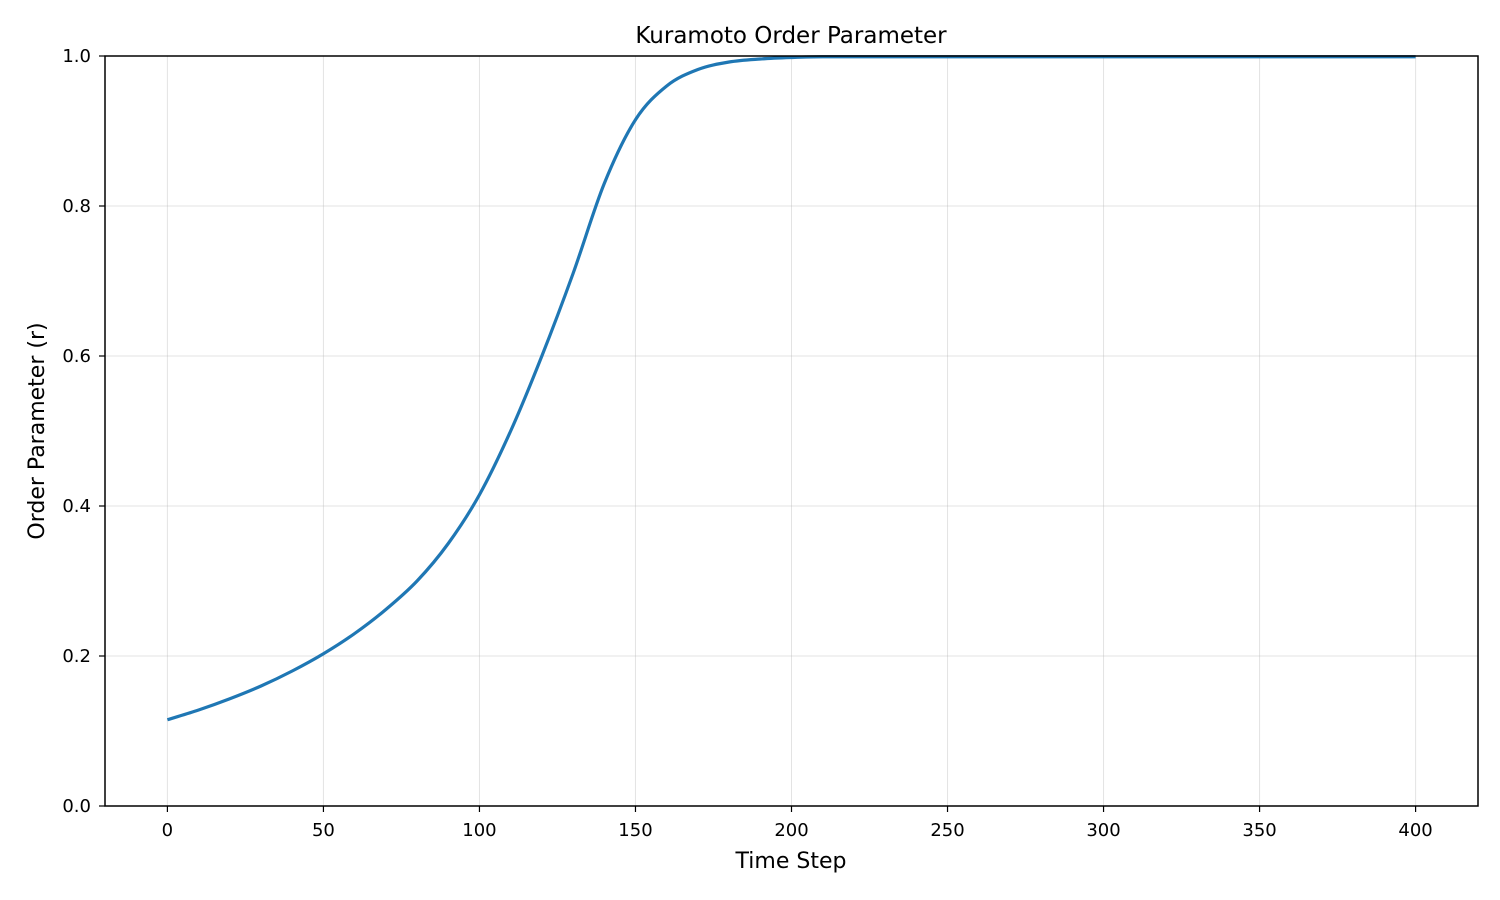  Describe the element at coordinates (1259, 830) in the screenshot. I see `x-tick-label: 350` at that location.